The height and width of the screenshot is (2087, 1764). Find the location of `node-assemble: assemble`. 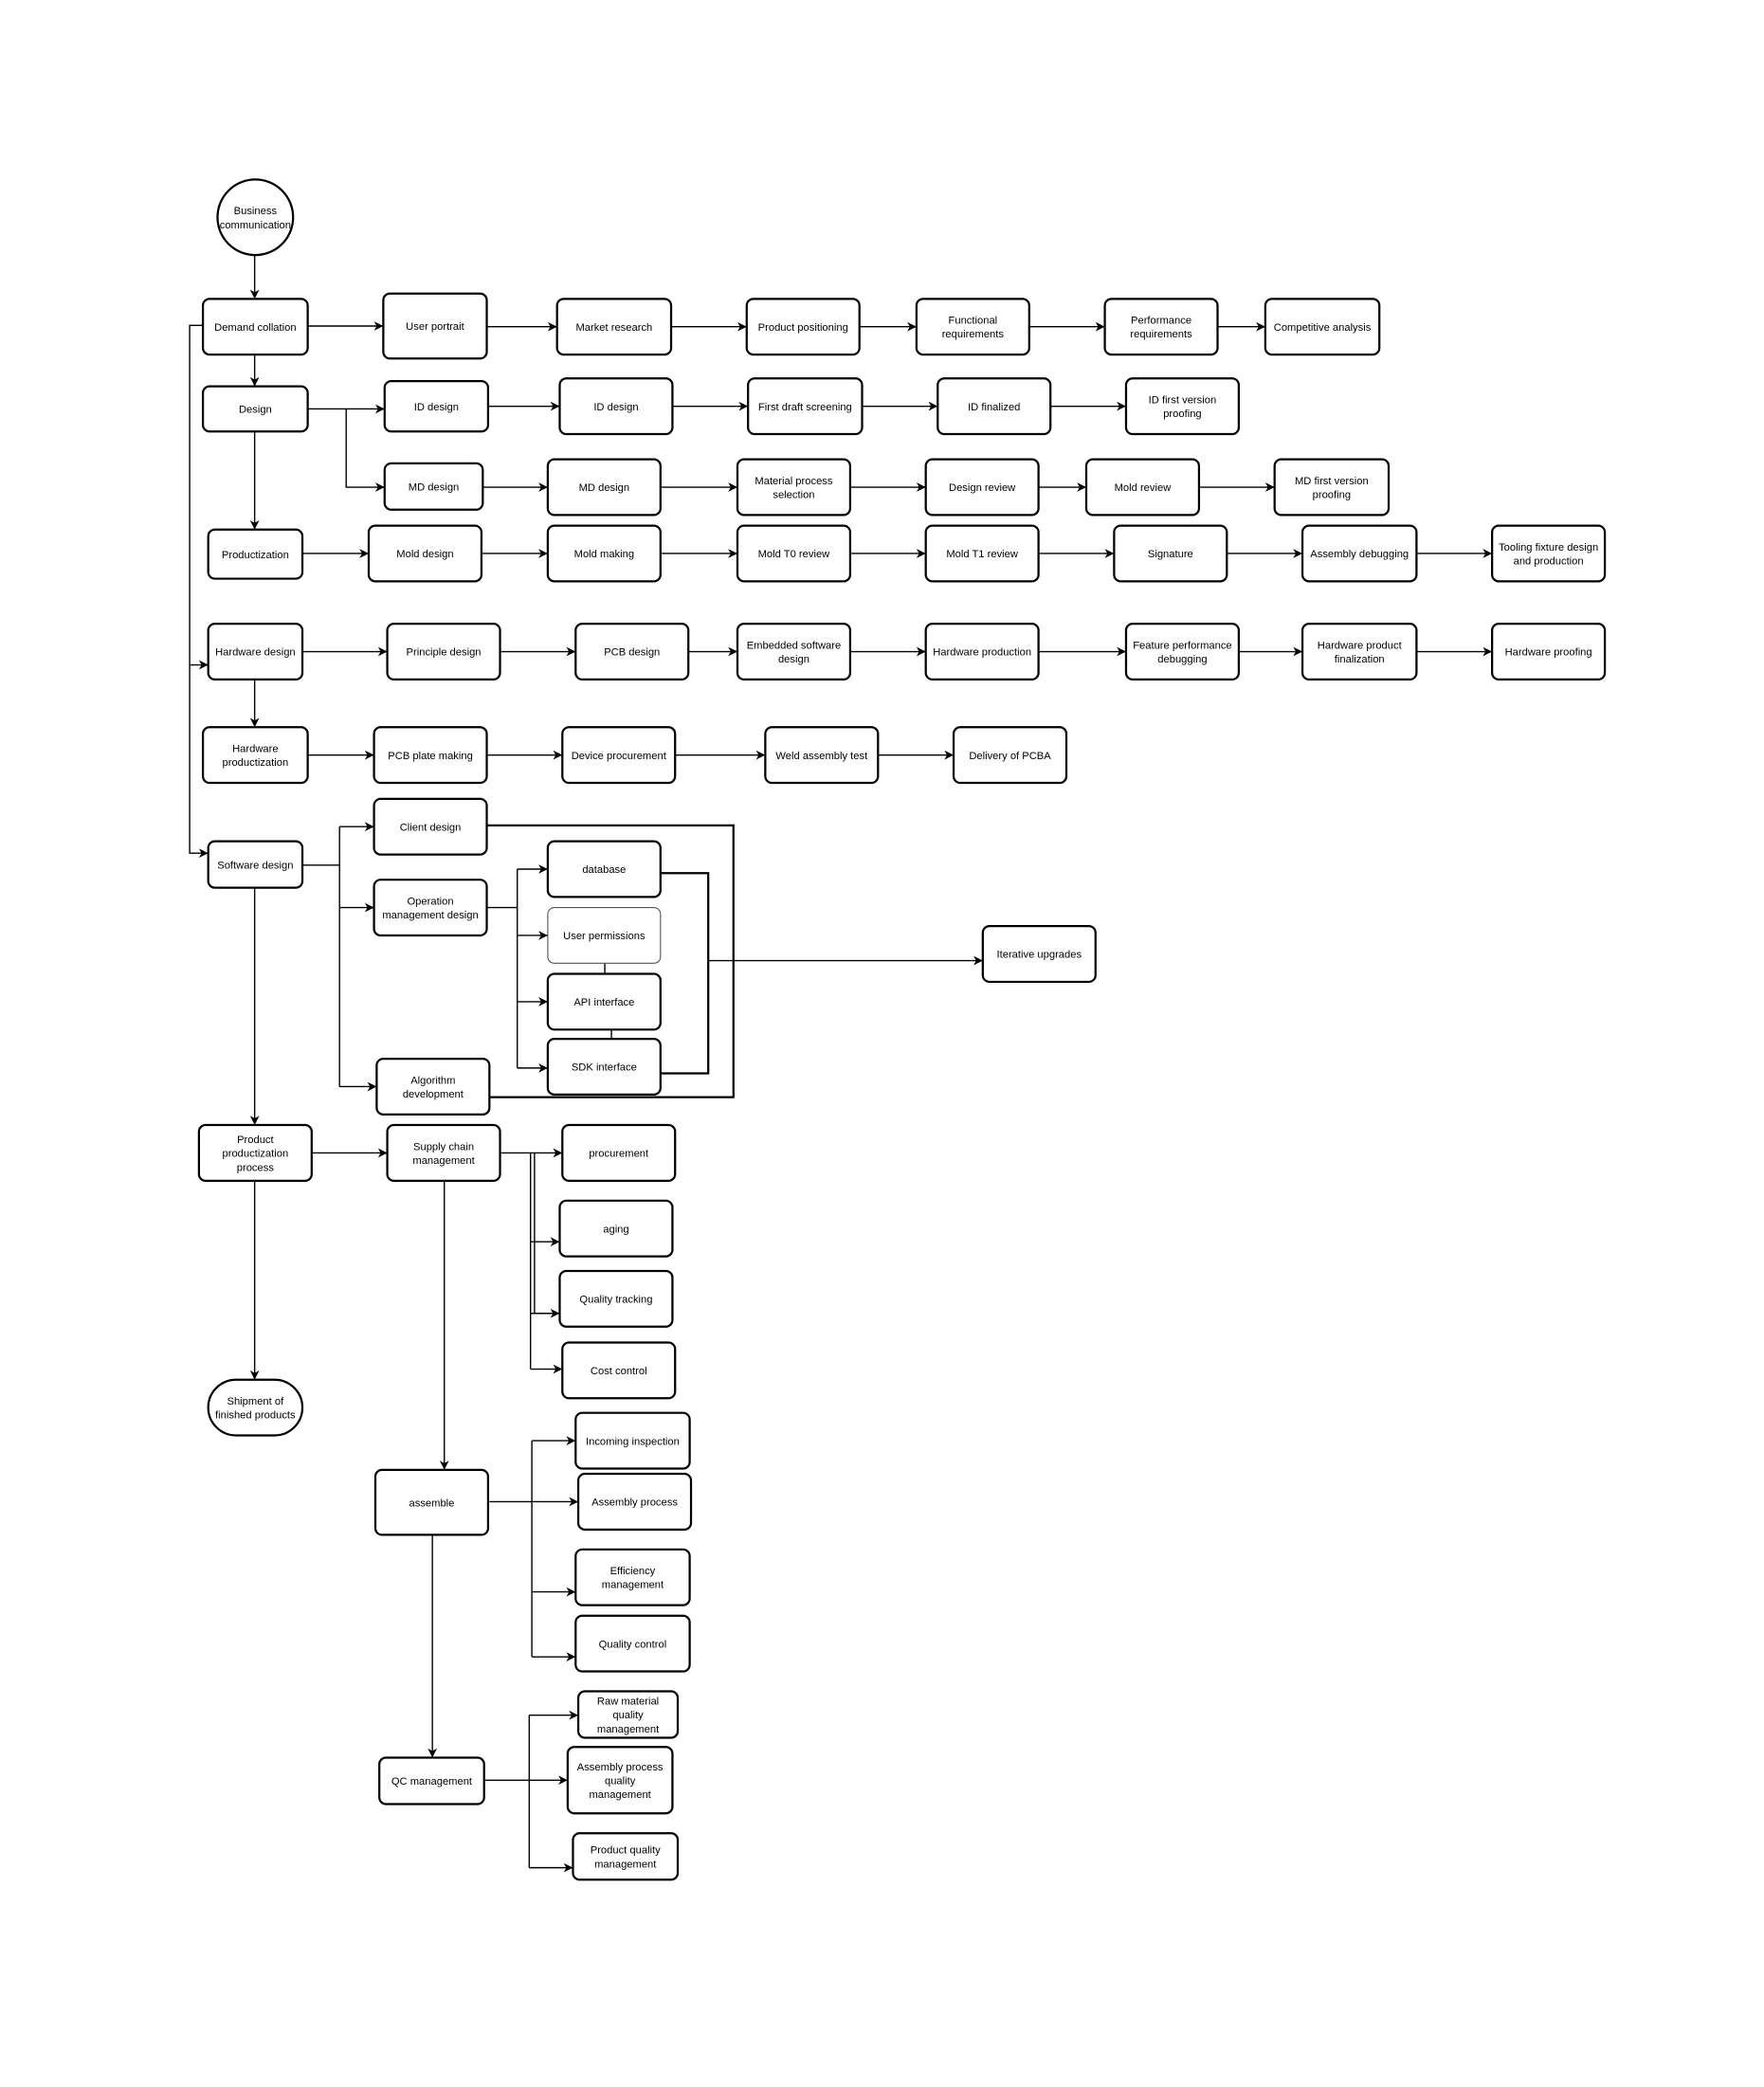

node-assemble: assemble is located at coordinates (431, 1502).